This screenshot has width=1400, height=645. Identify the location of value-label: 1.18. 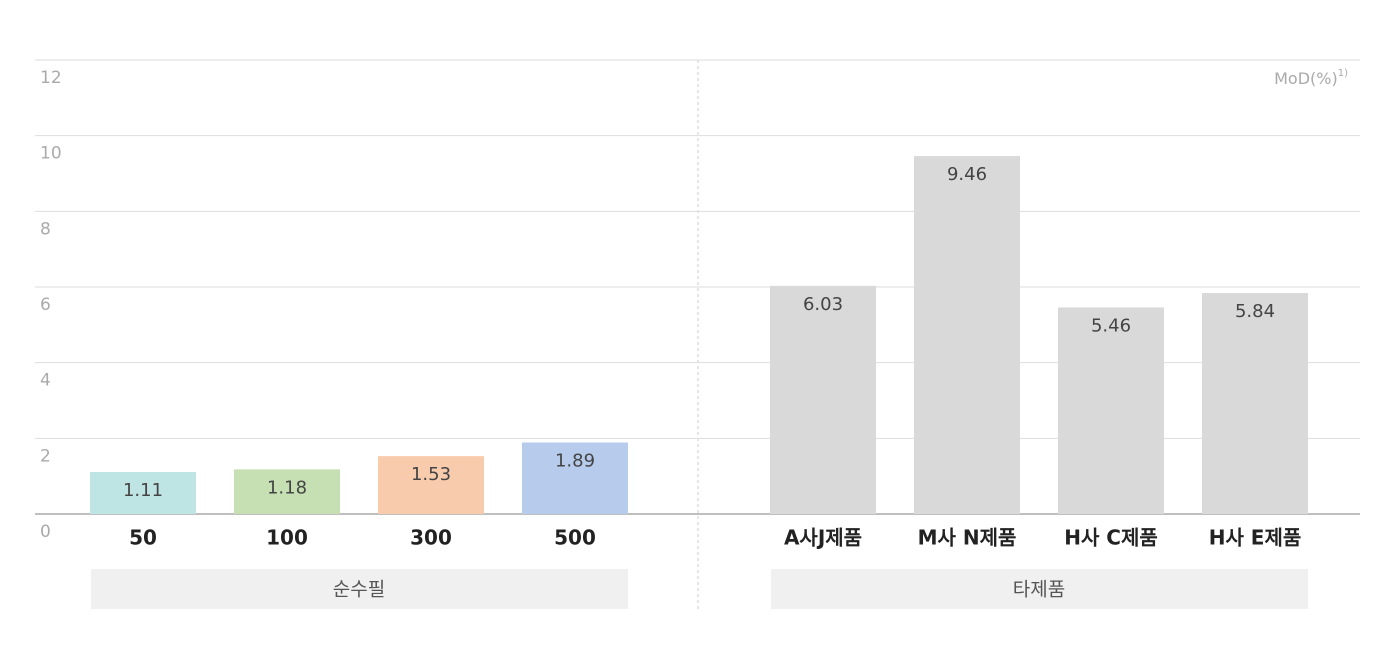
(287, 487).